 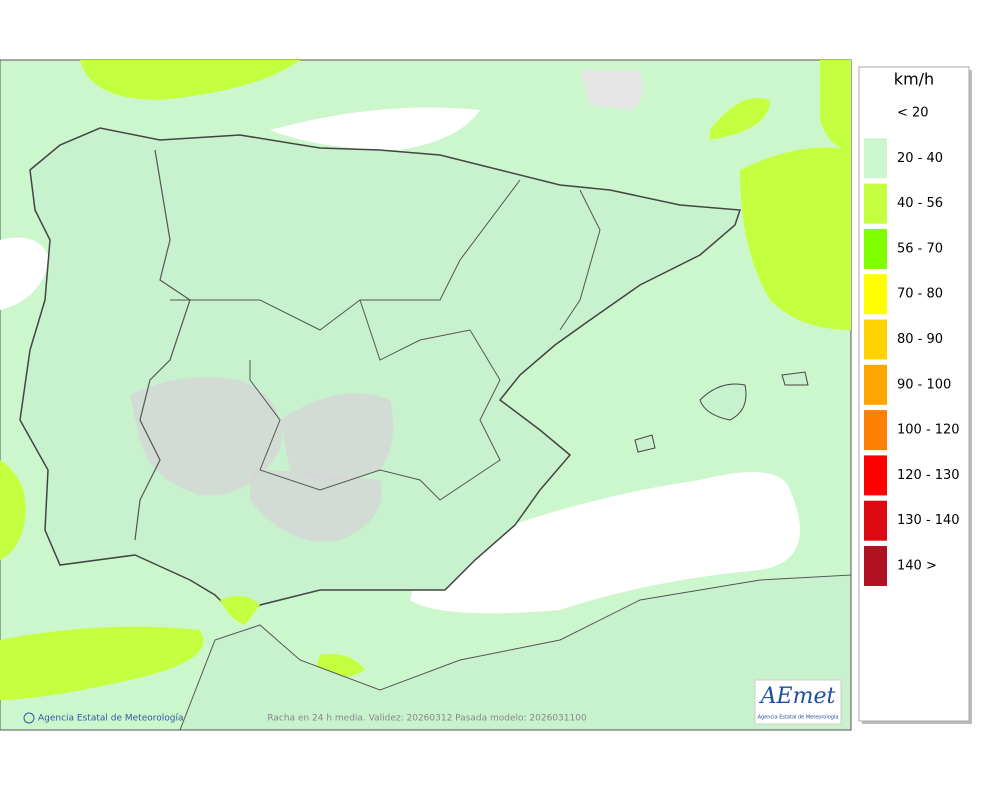 I want to click on legend-title: km/h, so click(x=914, y=79).